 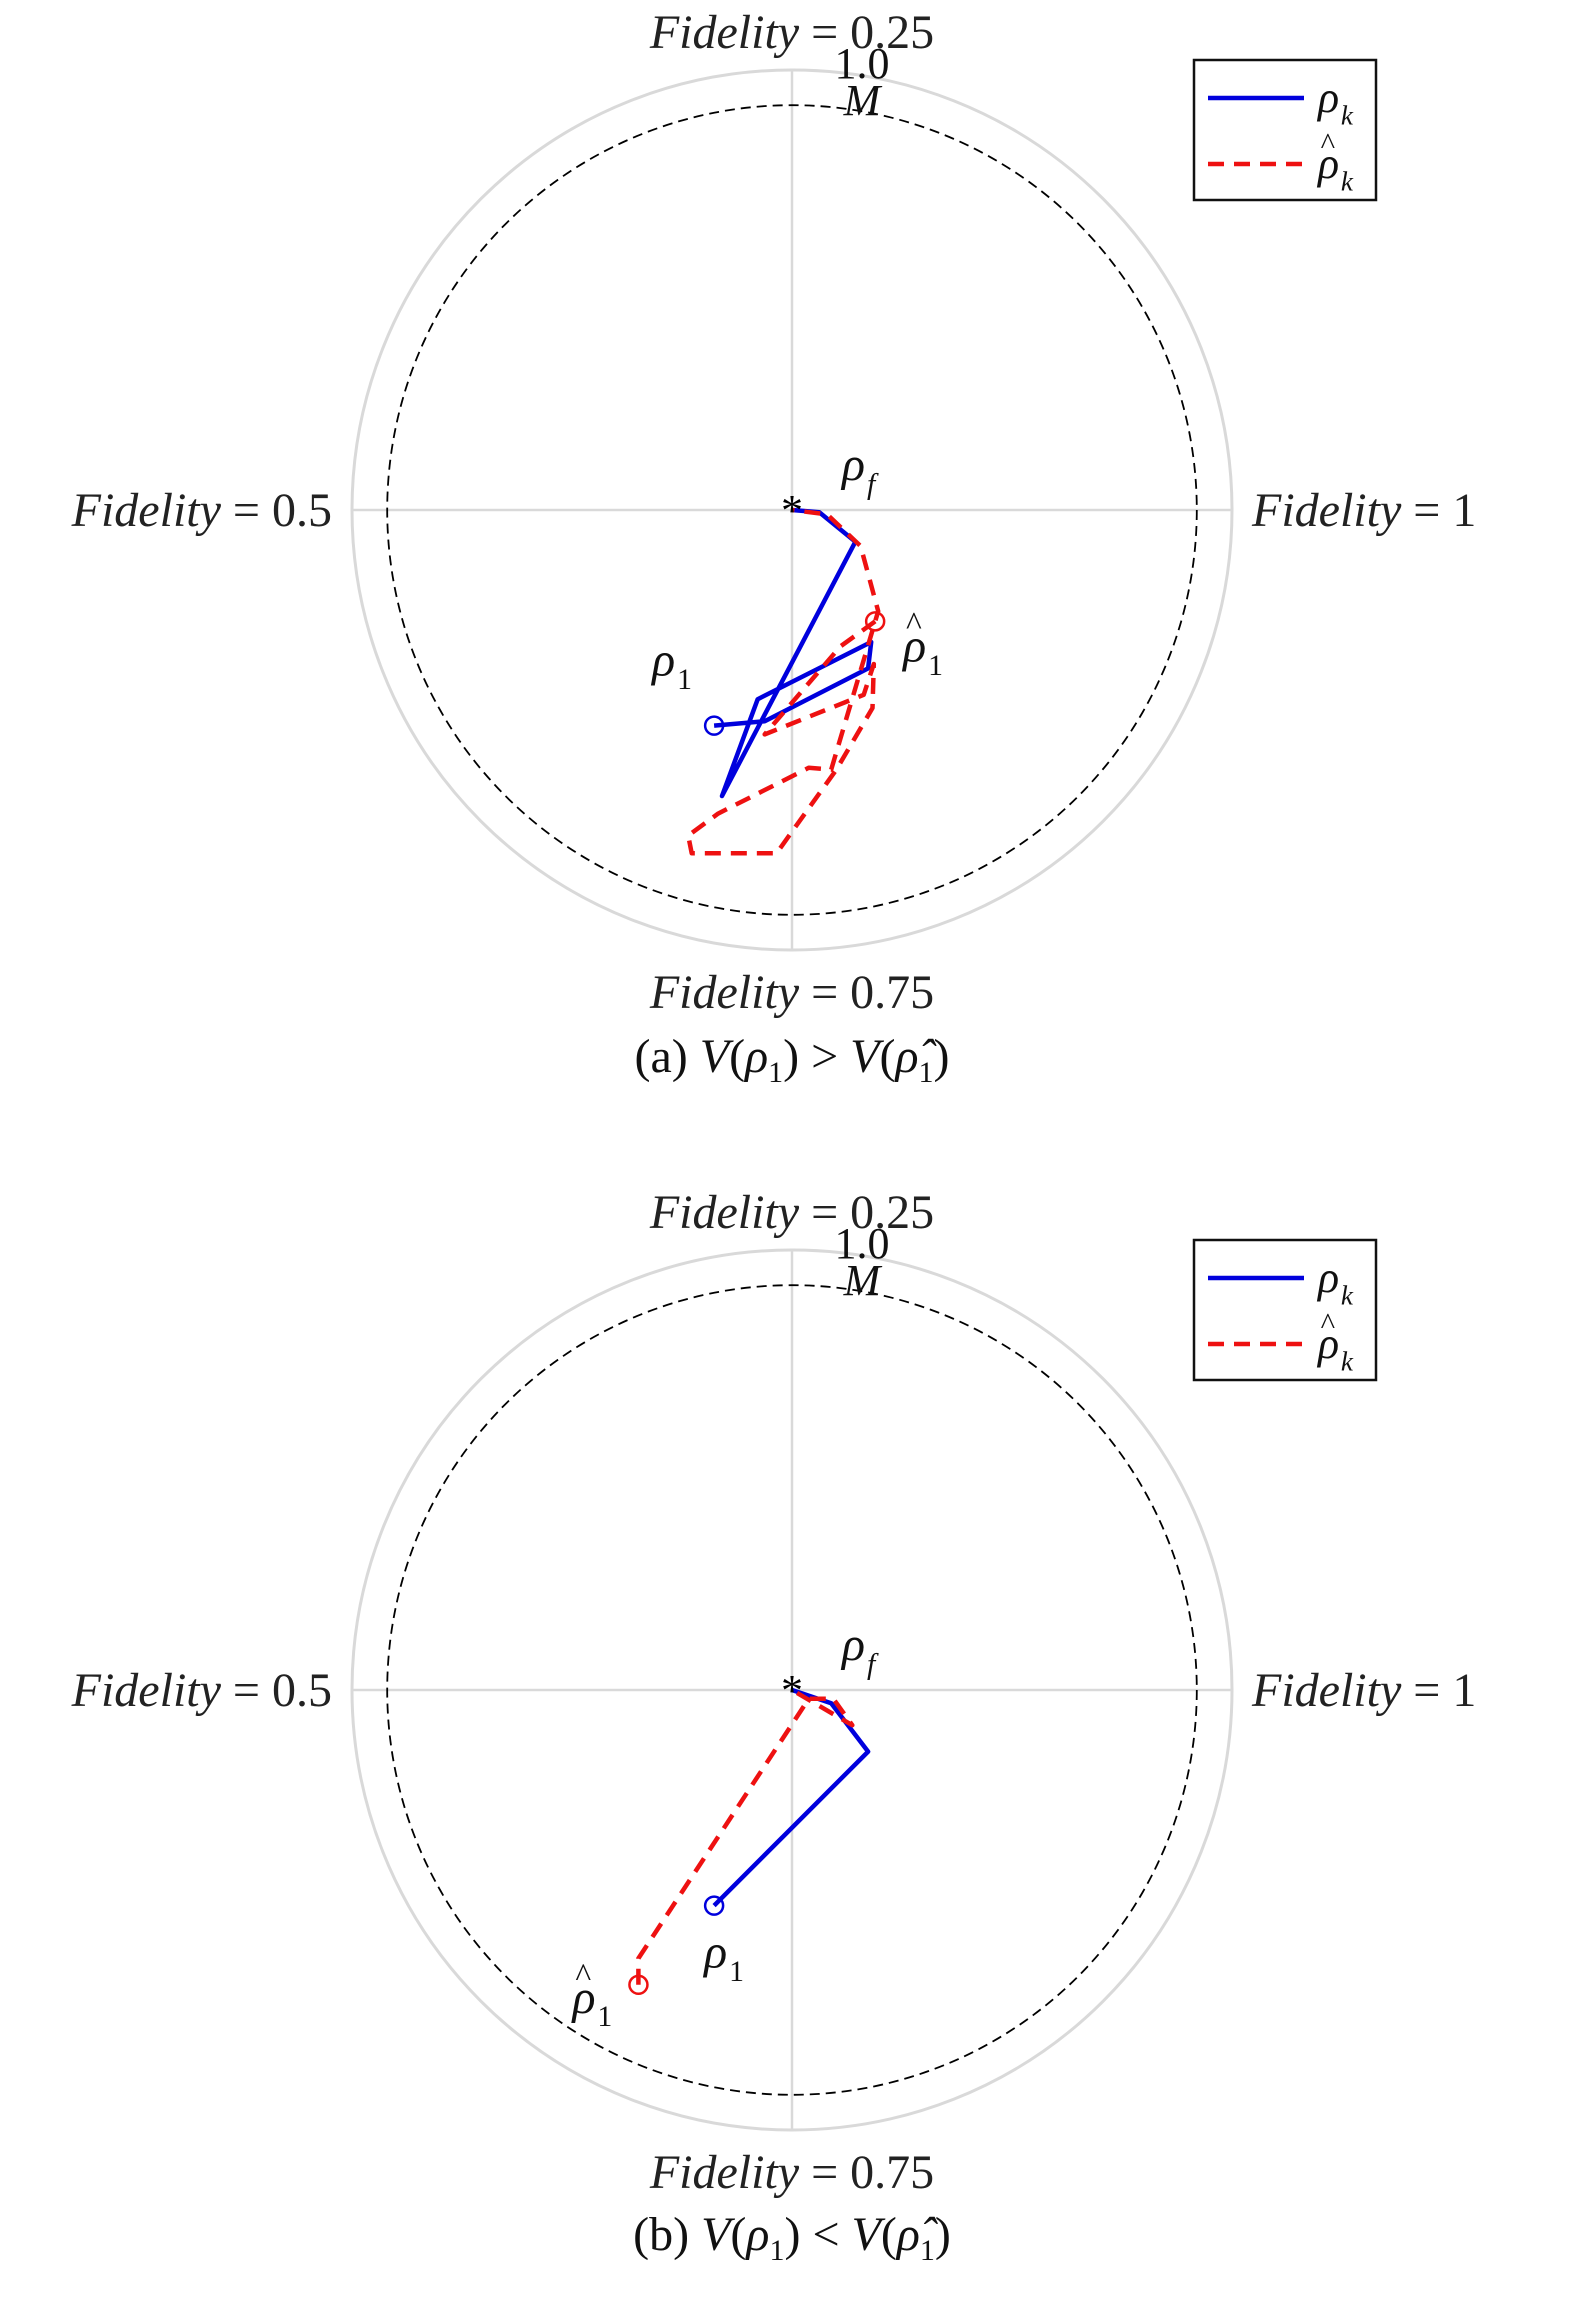 What do you see at coordinates (791, 1059) in the screenshot?
I see `caption: (a) V(ρ1) > V(ρ̂1)` at bounding box center [791, 1059].